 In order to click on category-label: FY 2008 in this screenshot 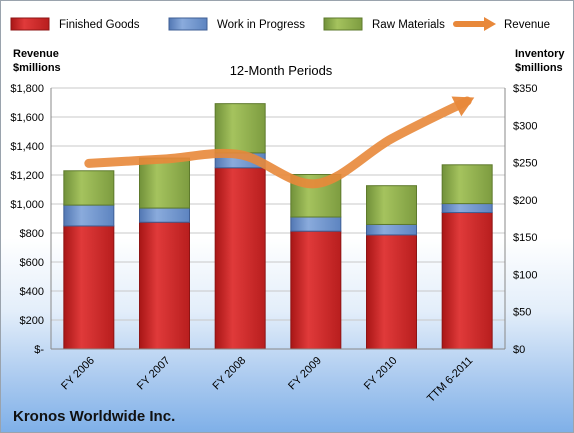, I will do `click(230, 374)`.